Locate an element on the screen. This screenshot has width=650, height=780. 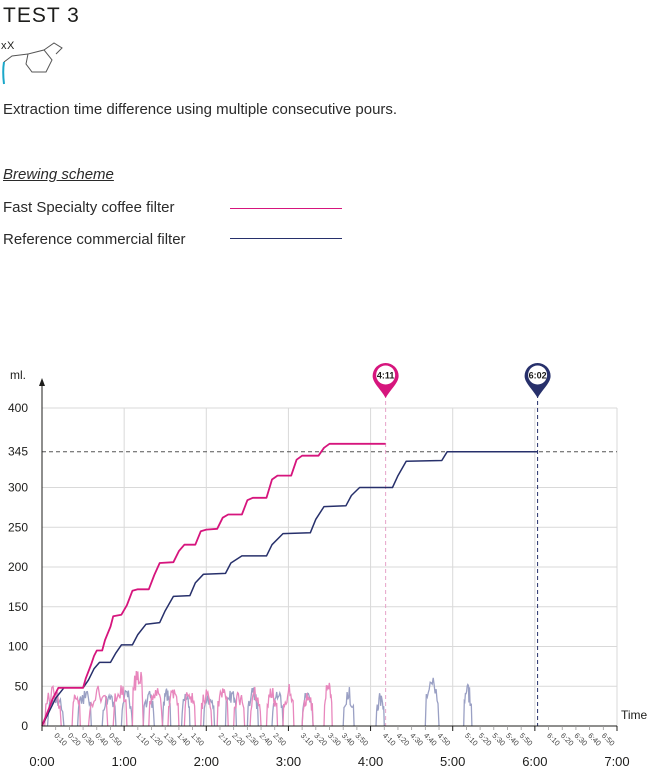
x-minor-tick-label: 3:40 is located at coordinates (348, 739).